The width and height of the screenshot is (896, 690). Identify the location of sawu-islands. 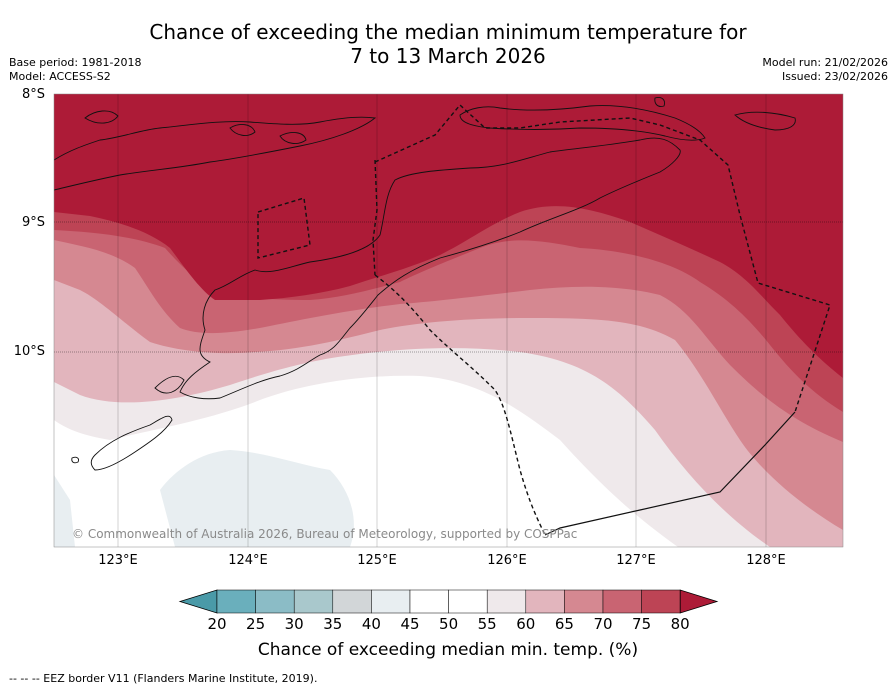
(122, 443).